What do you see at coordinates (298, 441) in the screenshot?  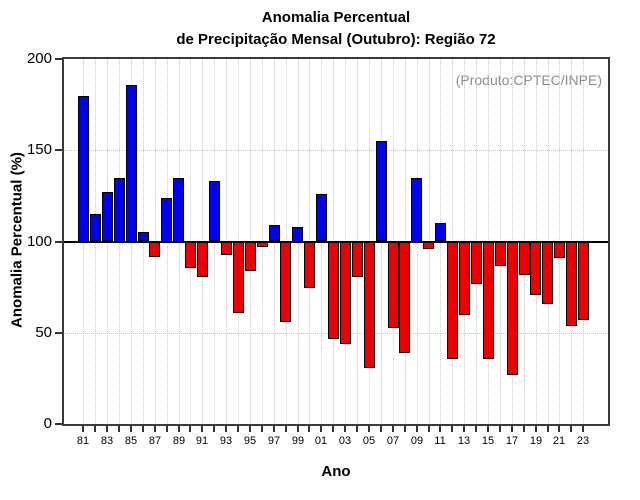 I see `x-tick-label-1999: 99` at bounding box center [298, 441].